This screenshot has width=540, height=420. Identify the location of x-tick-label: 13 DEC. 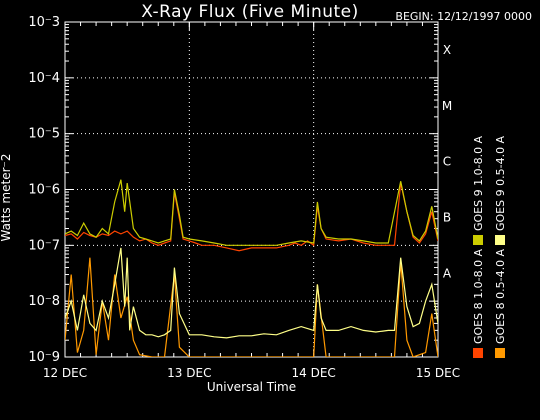
(189, 373).